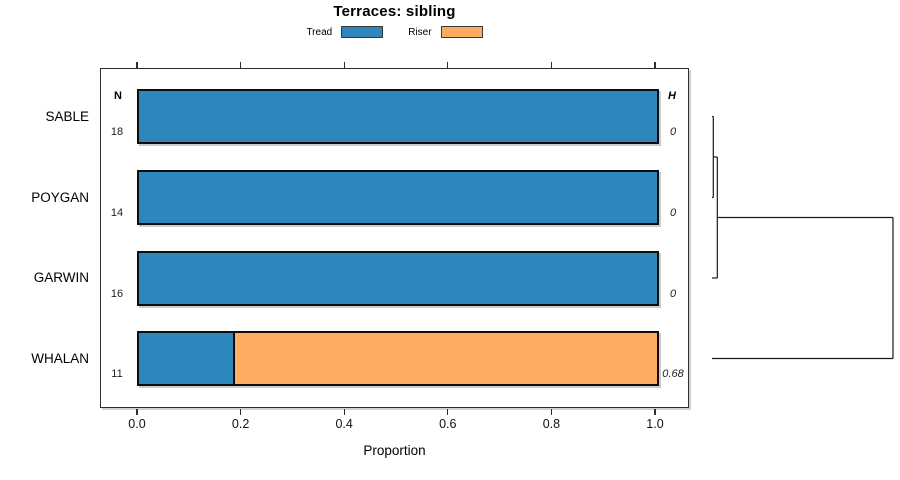 Image resolution: width=900 pixels, height=480 pixels. I want to click on category-label-whalan: WHALAN, so click(60, 358).